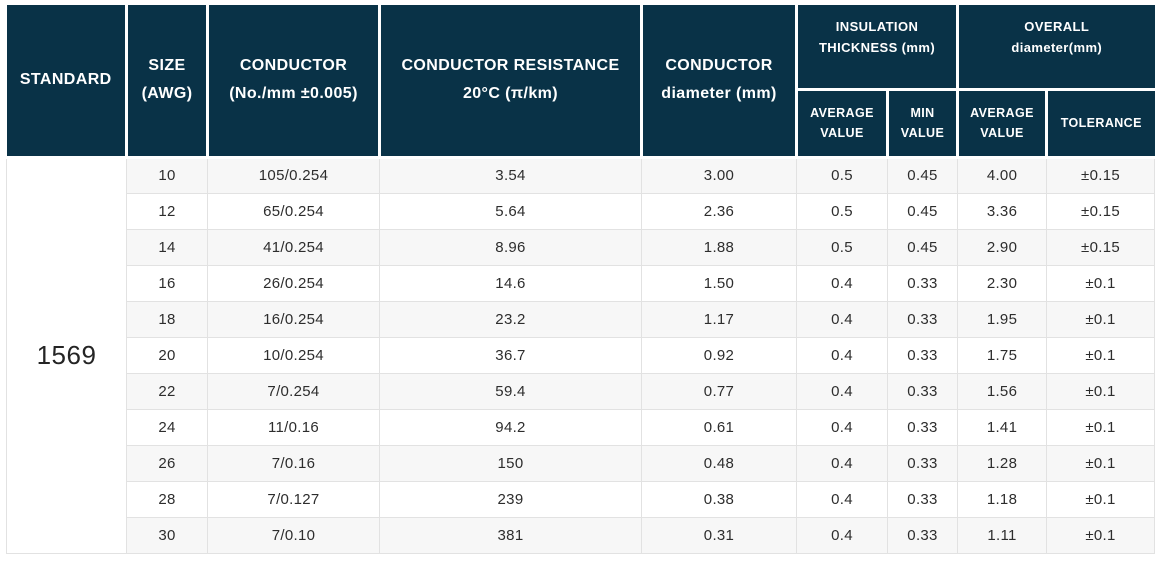 Image resolution: width=1160 pixels, height=563 pixels. Describe the element at coordinates (719, 82) in the screenshot. I see `header-diameter: CONDUCTOR diameter (mm)` at that location.